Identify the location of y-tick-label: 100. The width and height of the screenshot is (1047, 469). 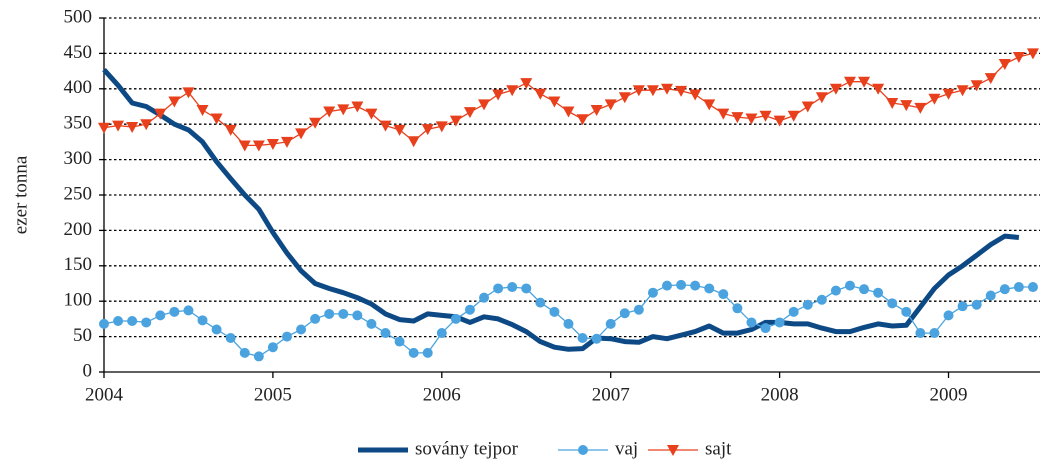
(78, 300).